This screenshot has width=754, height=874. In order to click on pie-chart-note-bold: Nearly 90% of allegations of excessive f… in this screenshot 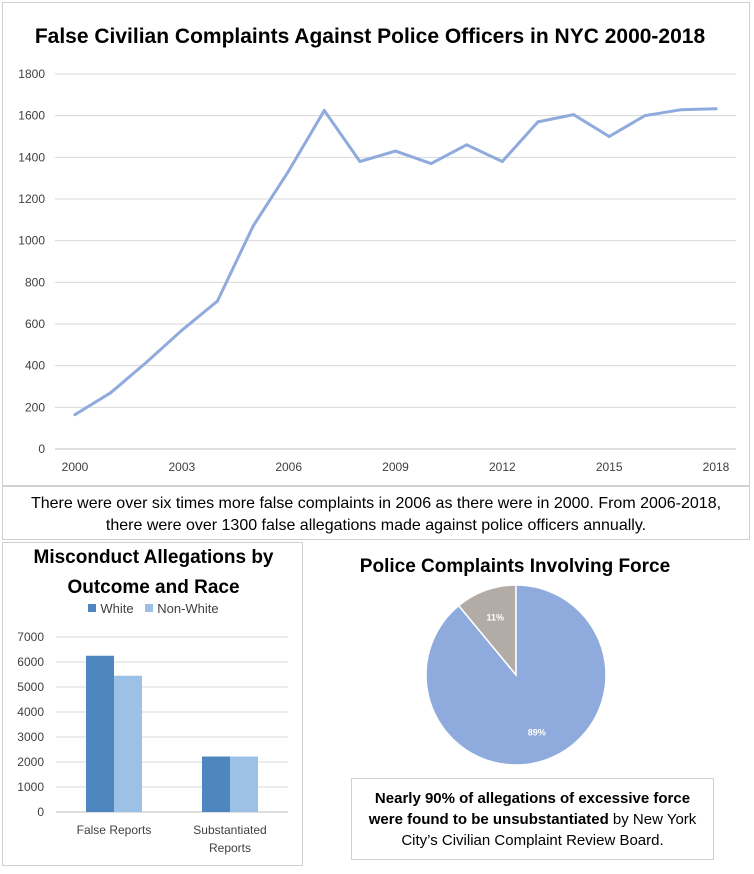, I will do `click(529, 809)`.